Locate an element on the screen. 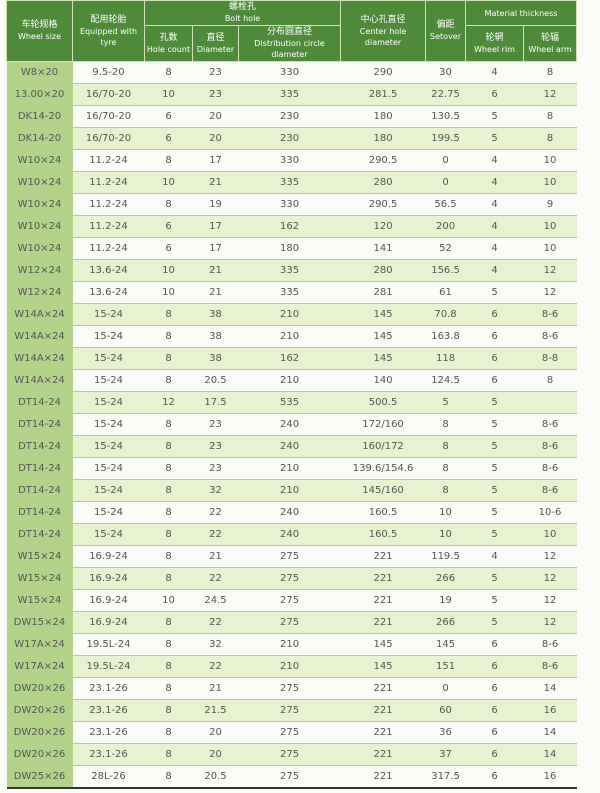  cell-wheel-size: W17A×24 is located at coordinates (39, 666).